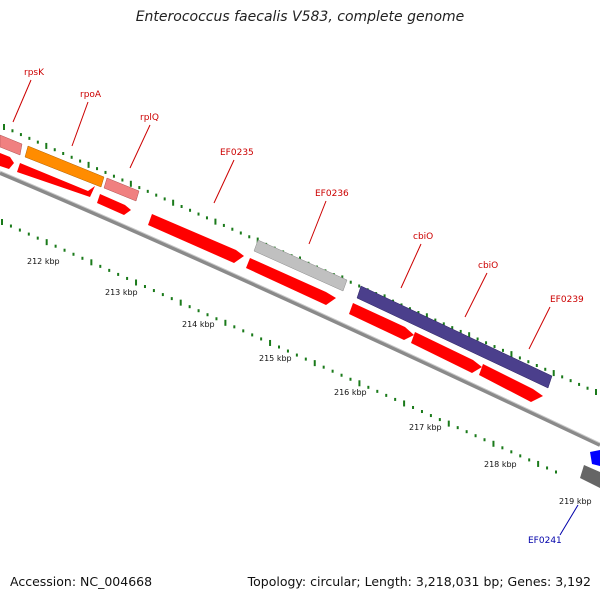 The width and height of the screenshot is (600, 600). Describe the element at coordinates (11, 145) in the screenshot. I see `rpsK-feature` at that location.